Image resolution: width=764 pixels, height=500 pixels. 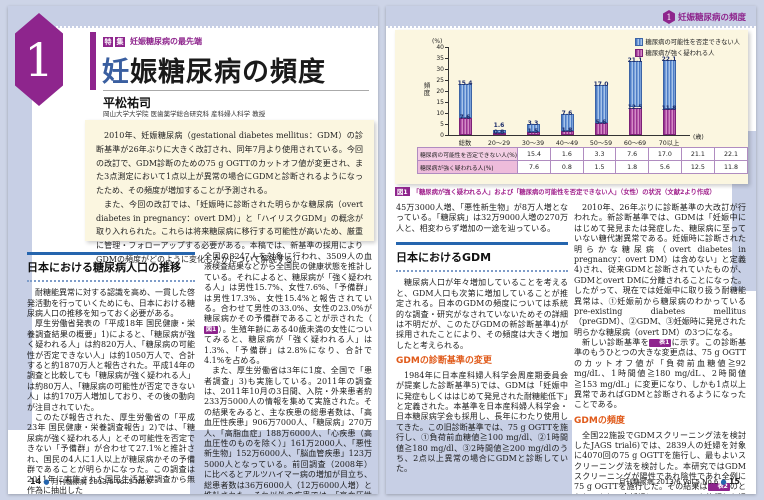 What do you see at coordinates (599, 420) in the screenshot?
I see `subheading-gdm-frequency: GDMの頻度` at bounding box center [599, 420].